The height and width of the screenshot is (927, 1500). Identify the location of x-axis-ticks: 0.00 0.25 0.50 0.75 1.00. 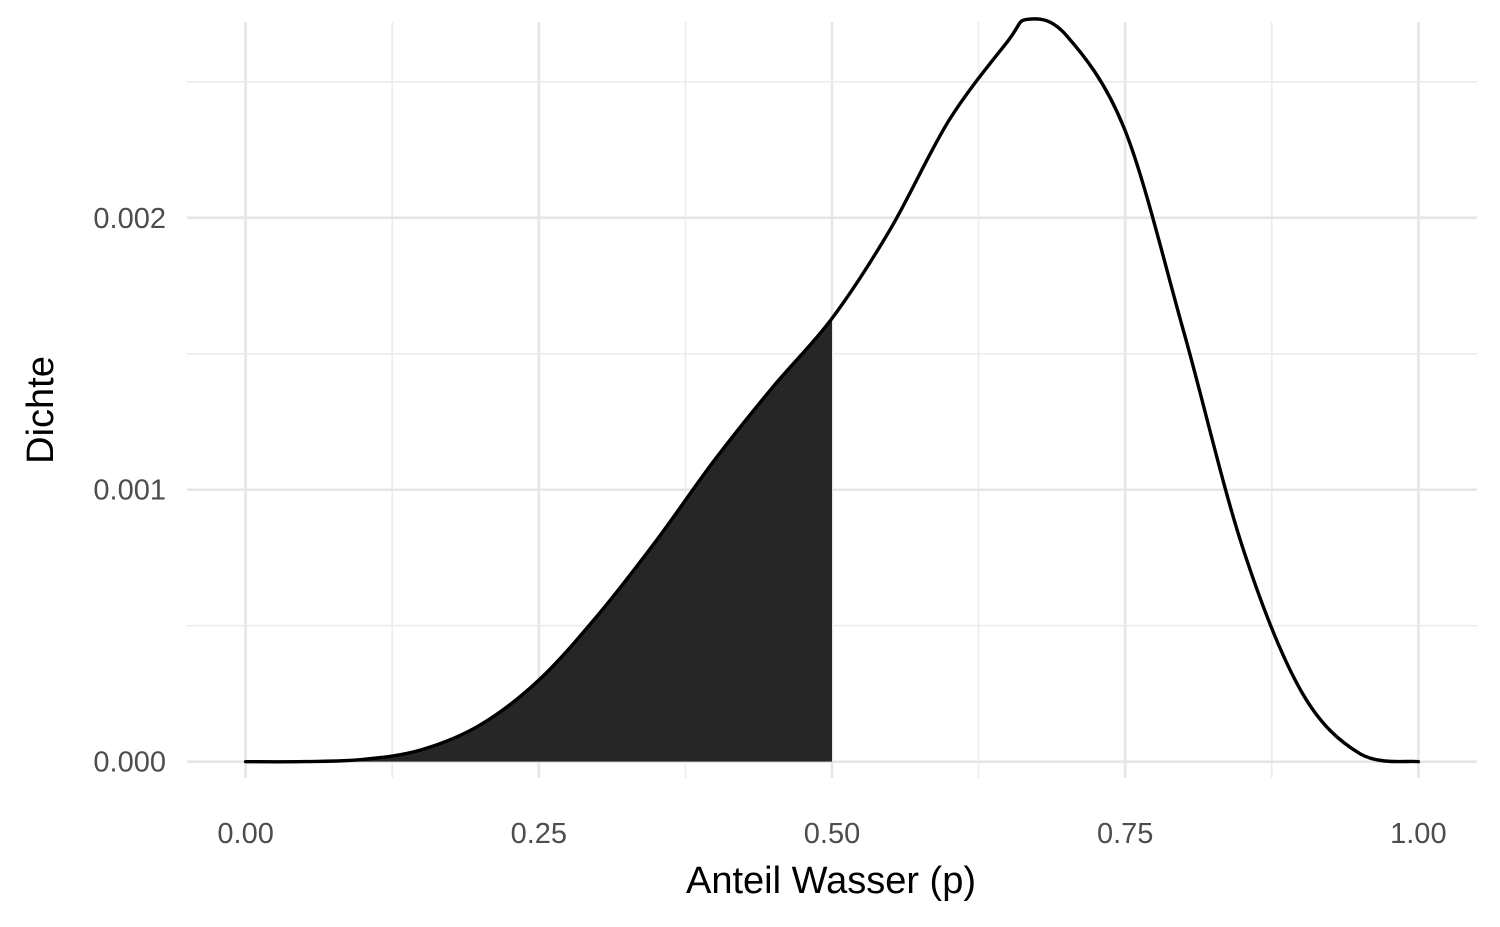
(831, 834).